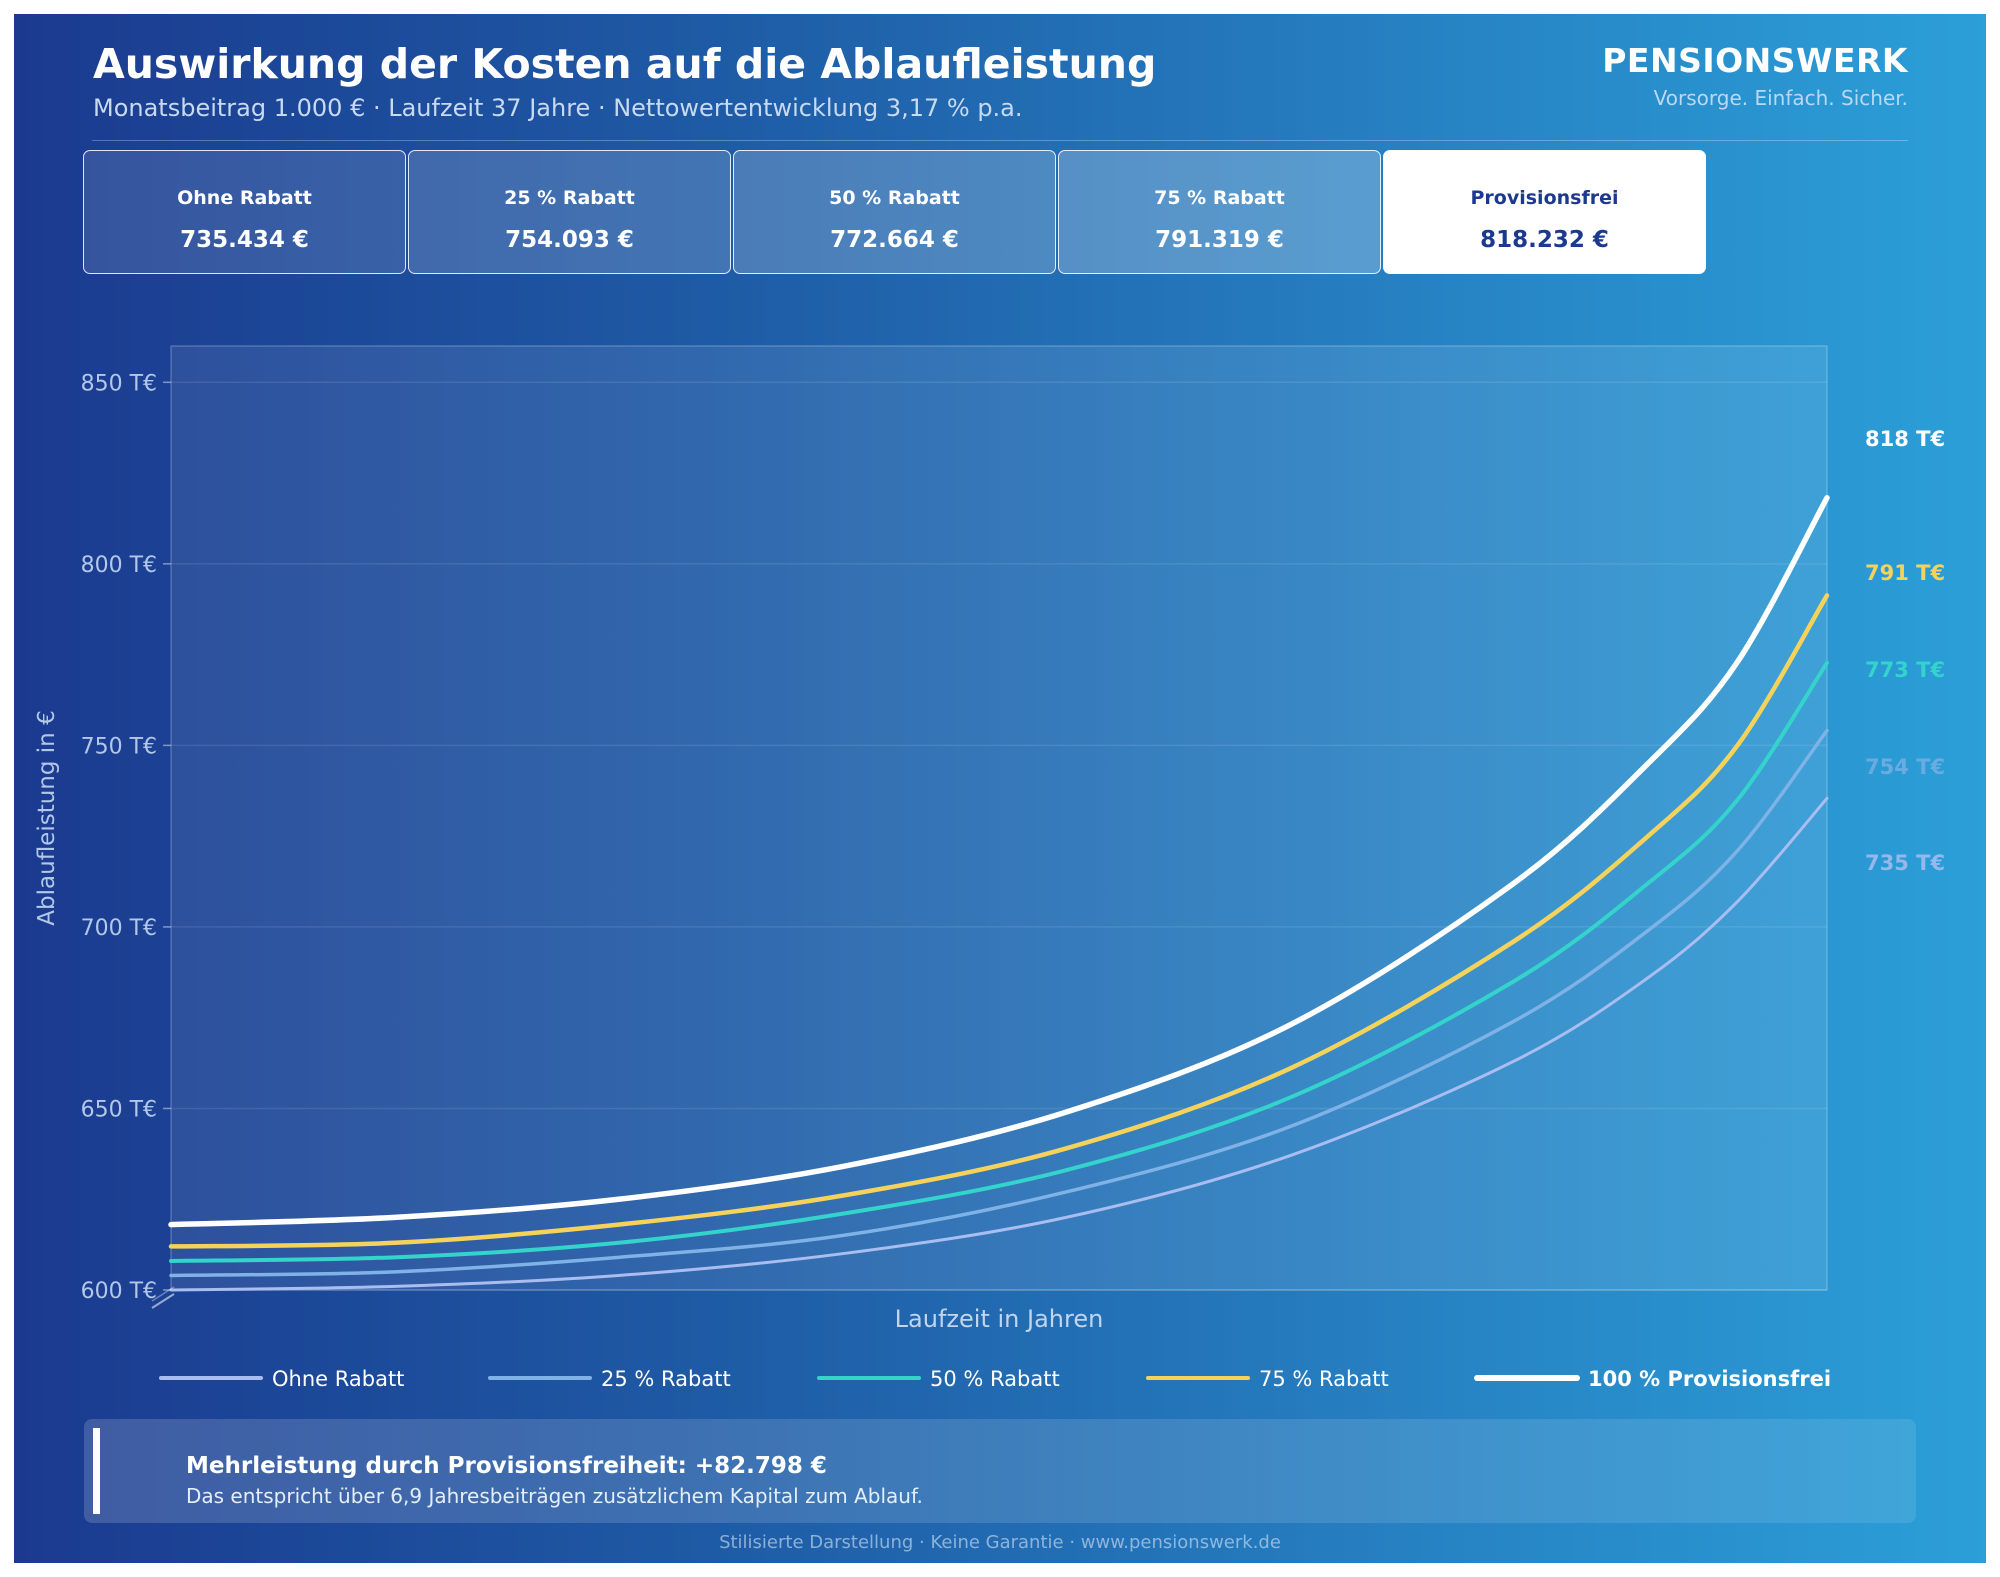 The width and height of the screenshot is (2000, 1577). What do you see at coordinates (119, 565) in the screenshot?
I see `y-tick-label: 800 T€` at bounding box center [119, 565].